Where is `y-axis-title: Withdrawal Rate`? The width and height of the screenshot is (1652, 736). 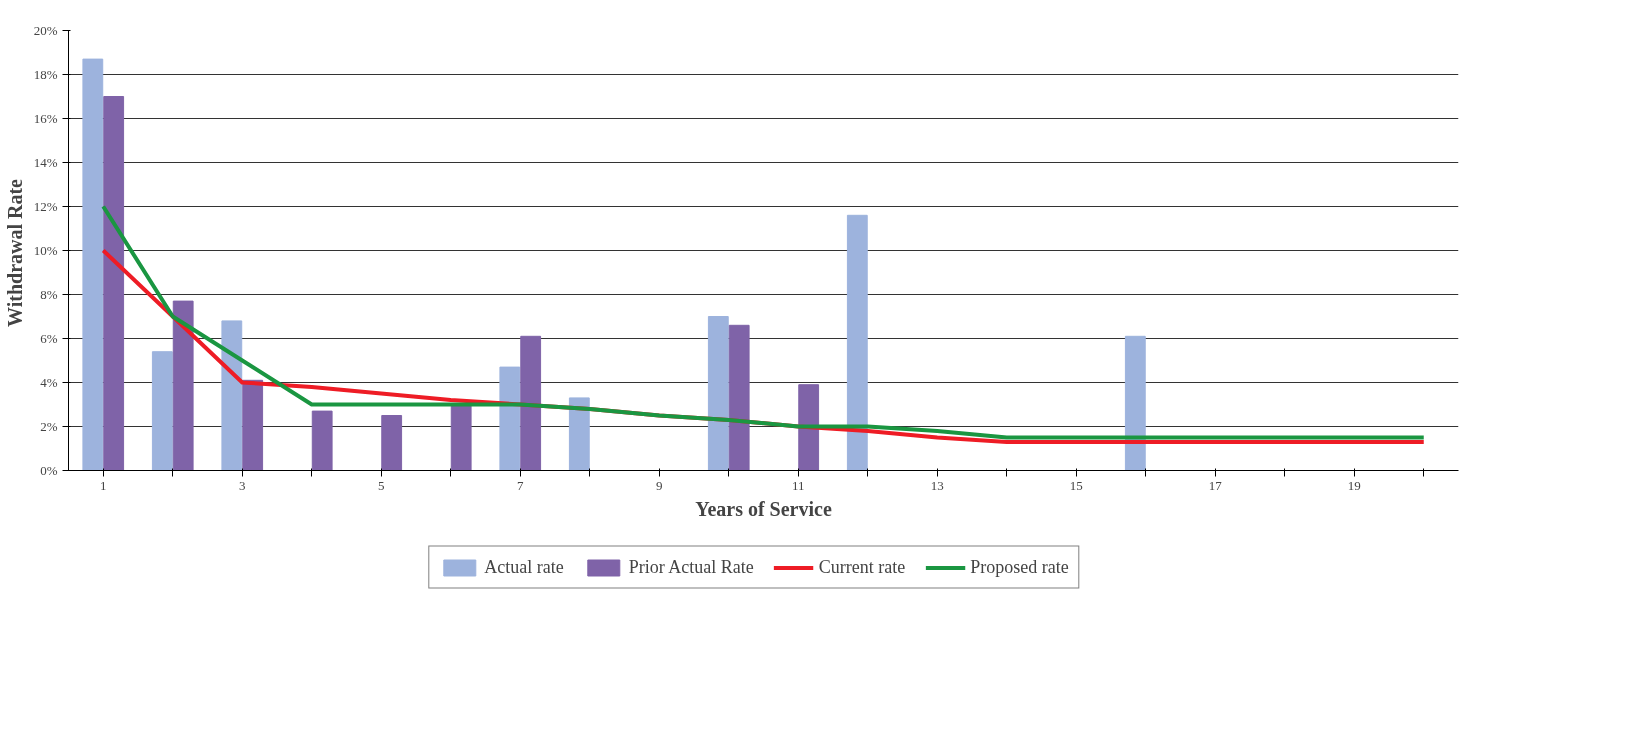
y-axis-title: Withdrawal Rate is located at coordinates (14, 252).